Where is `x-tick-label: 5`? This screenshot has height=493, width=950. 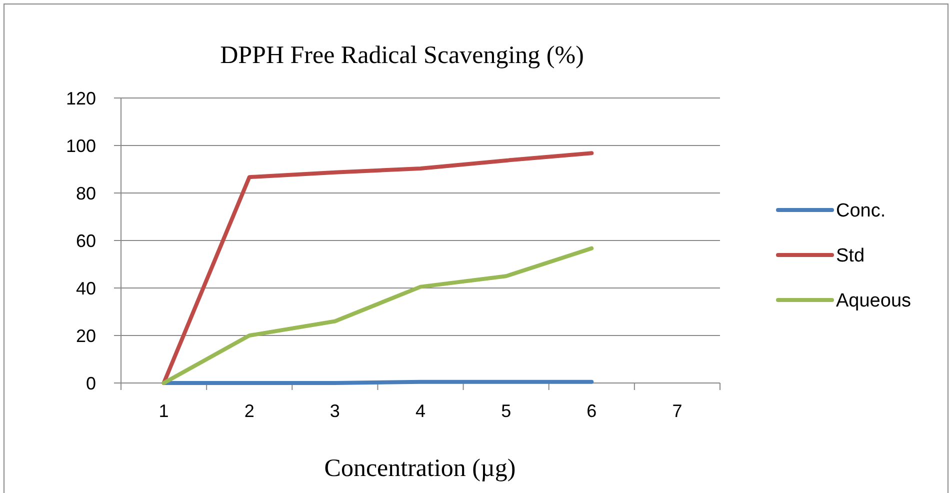 x-tick-label: 5 is located at coordinates (506, 411).